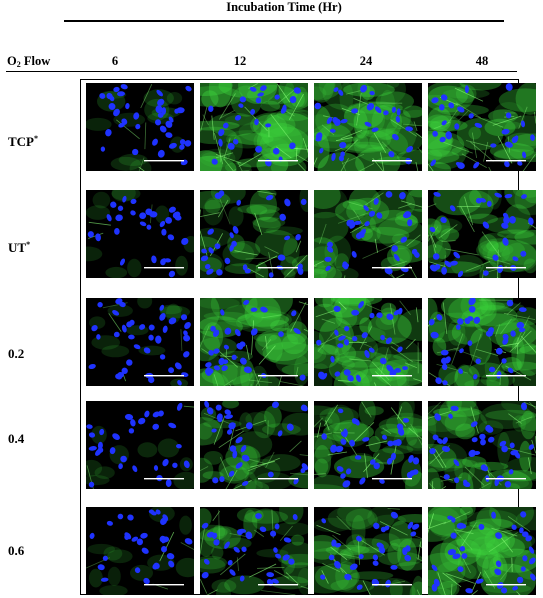 The height and width of the screenshot is (598, 543). I want to click on column-axis-title: Incubation Time (Hr), so click(284, 7).